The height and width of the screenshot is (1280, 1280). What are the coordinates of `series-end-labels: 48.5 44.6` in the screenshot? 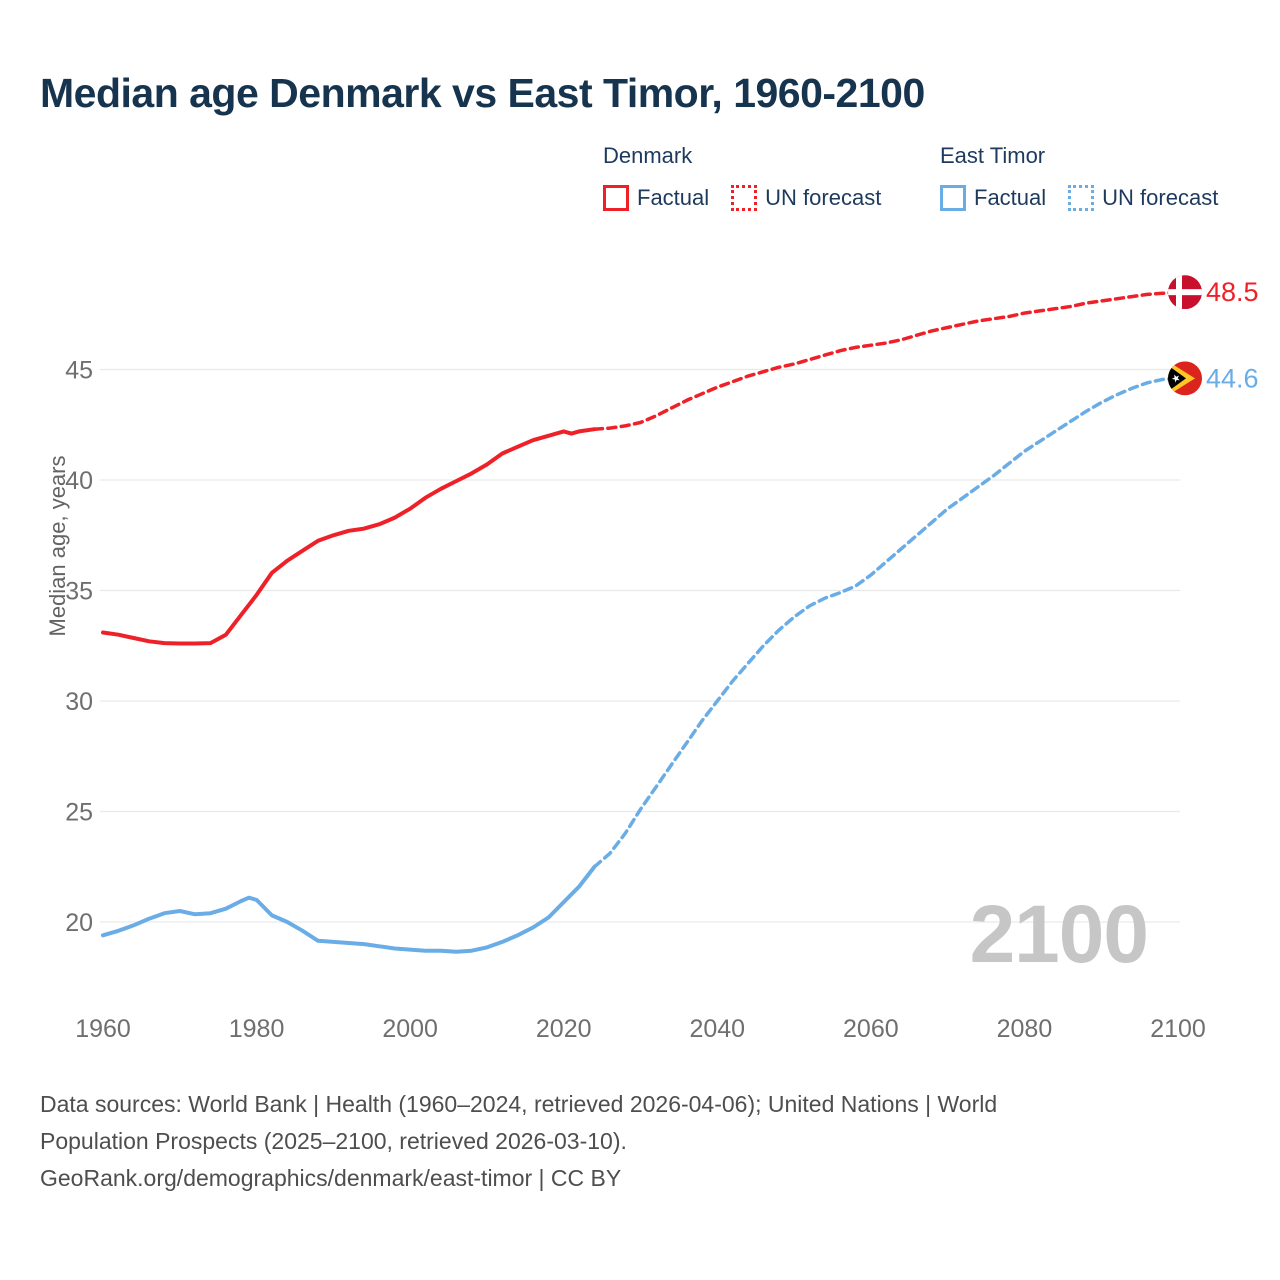 It's located at (1213, 335).